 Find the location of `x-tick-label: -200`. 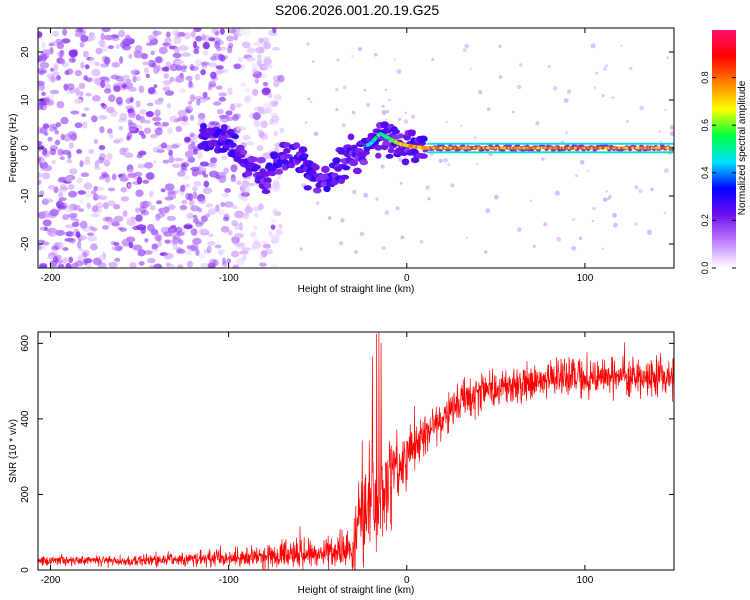

x-tick-label: -200 is located at coordinates (50, 278).